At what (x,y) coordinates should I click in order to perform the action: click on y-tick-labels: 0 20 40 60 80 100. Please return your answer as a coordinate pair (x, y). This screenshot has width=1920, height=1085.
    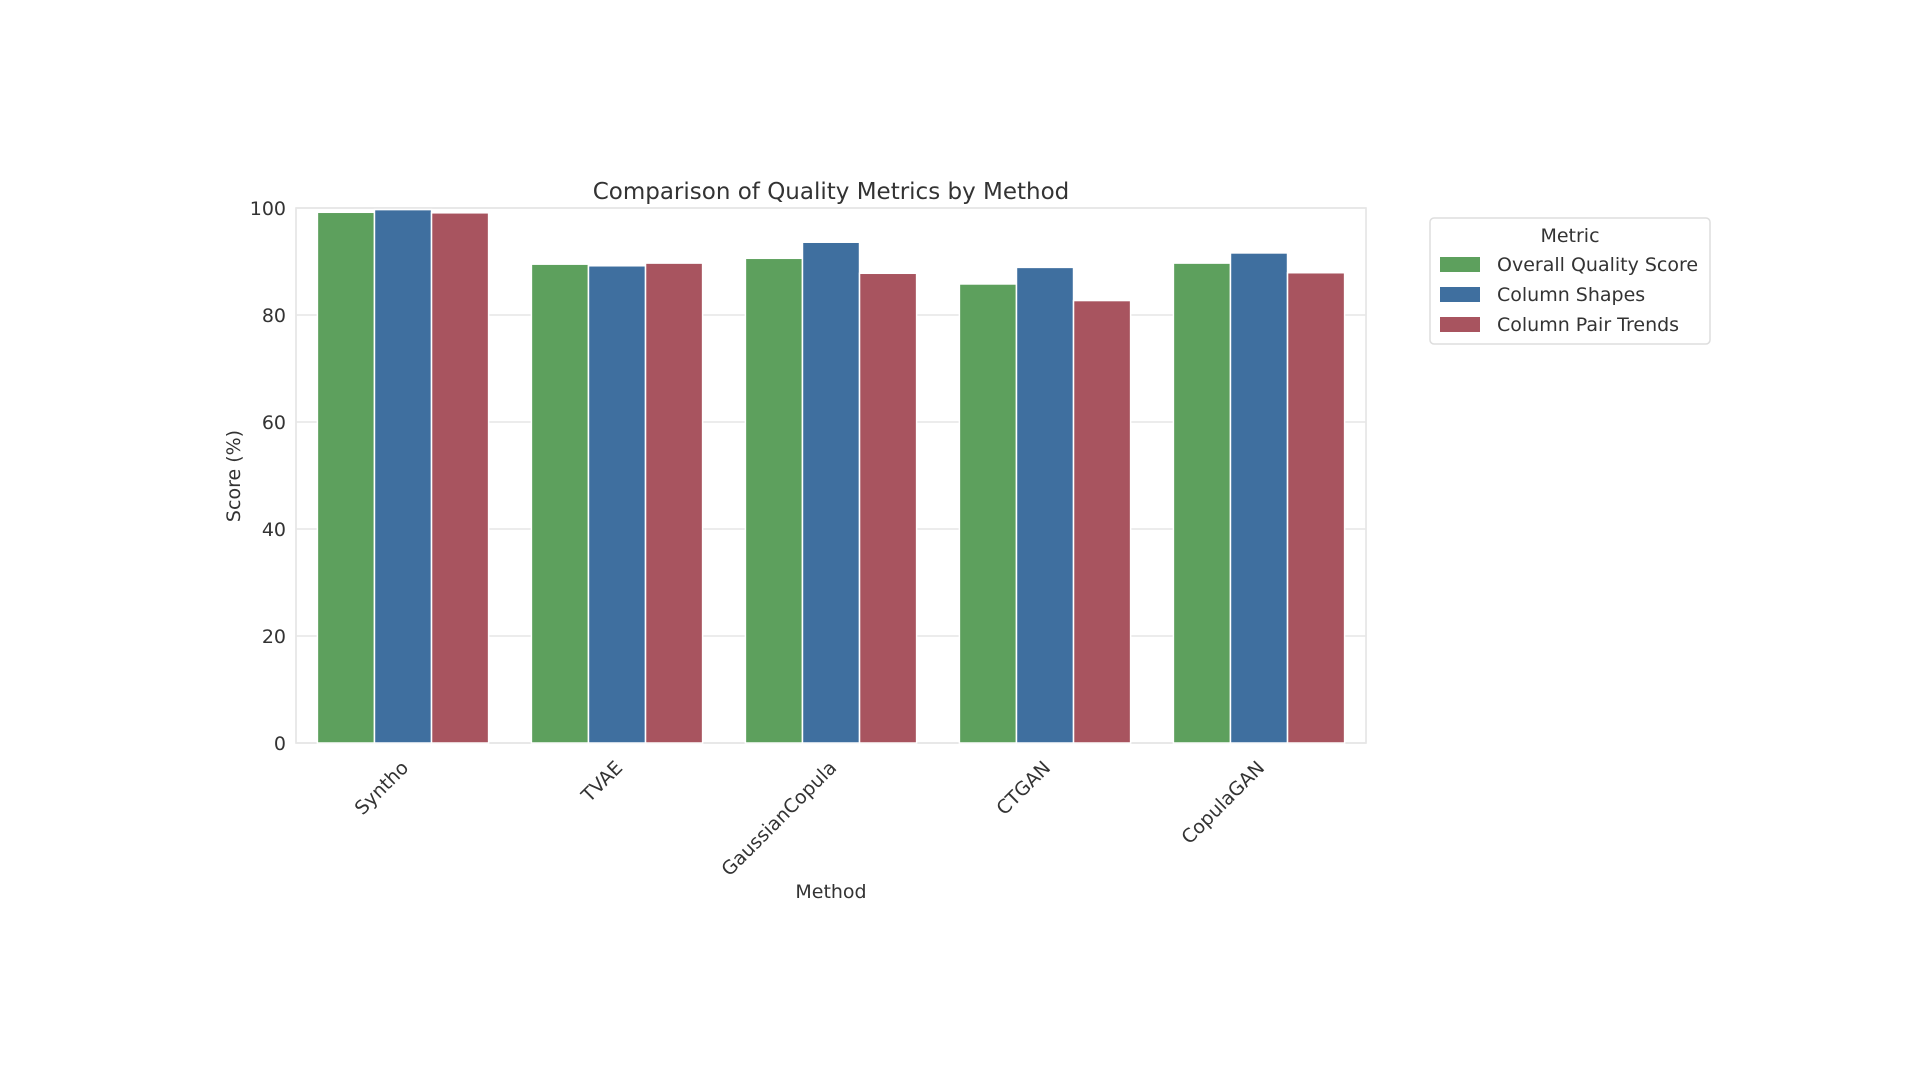
    Looking at the image, I should click on (268, 476).